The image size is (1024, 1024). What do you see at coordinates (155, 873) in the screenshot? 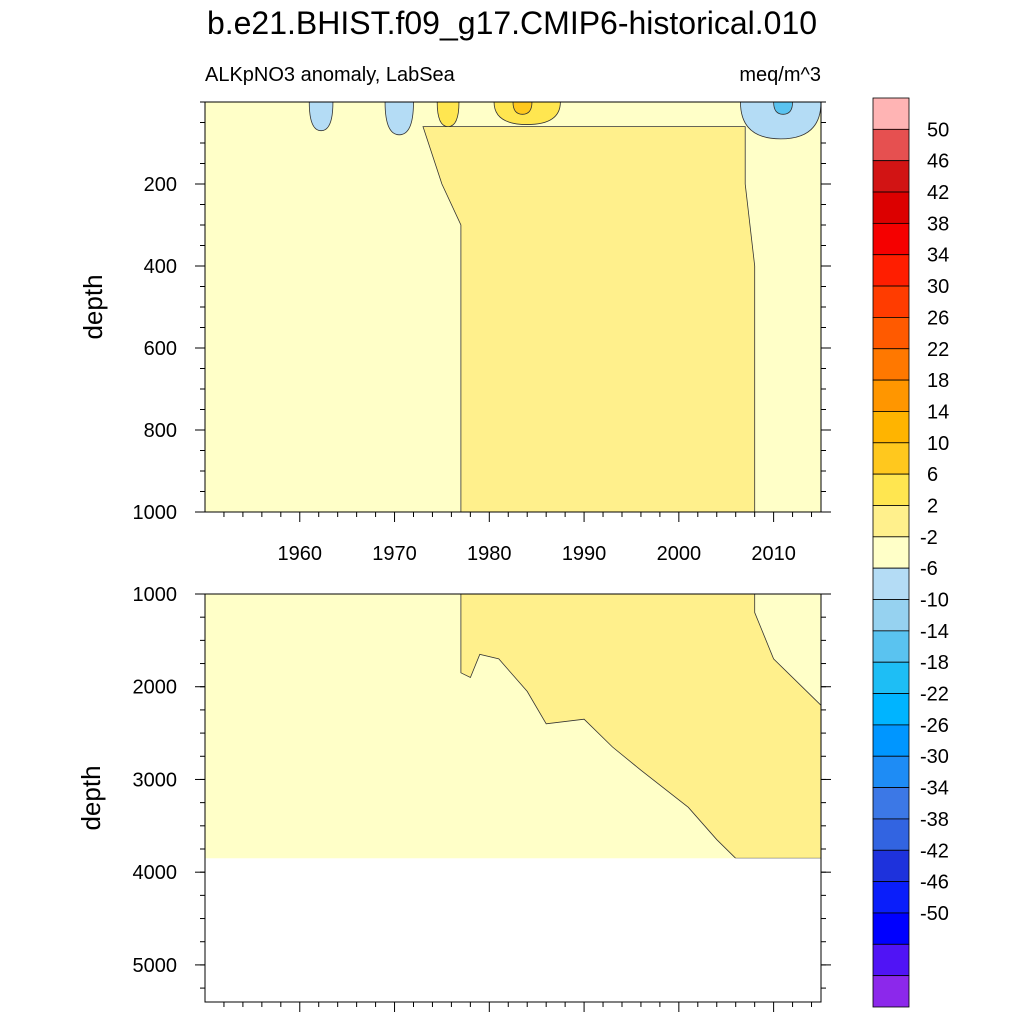
I see `lower-ytick-label-3: 4000` at bounding box center [155, 873].